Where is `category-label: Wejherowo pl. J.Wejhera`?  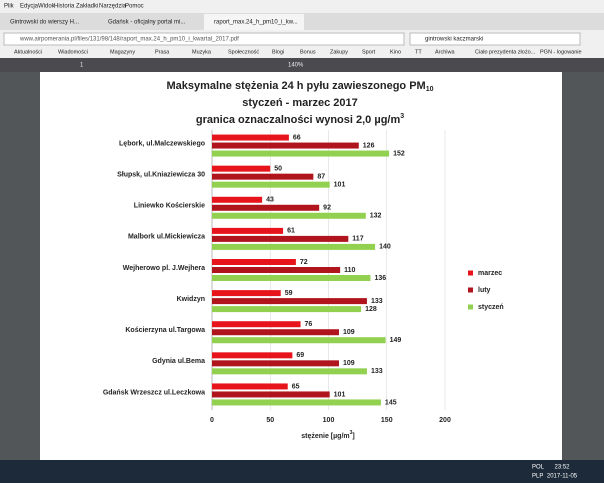 category-label: Wejherowo pl. J.Wejhera is located at coordinates (164, 268).